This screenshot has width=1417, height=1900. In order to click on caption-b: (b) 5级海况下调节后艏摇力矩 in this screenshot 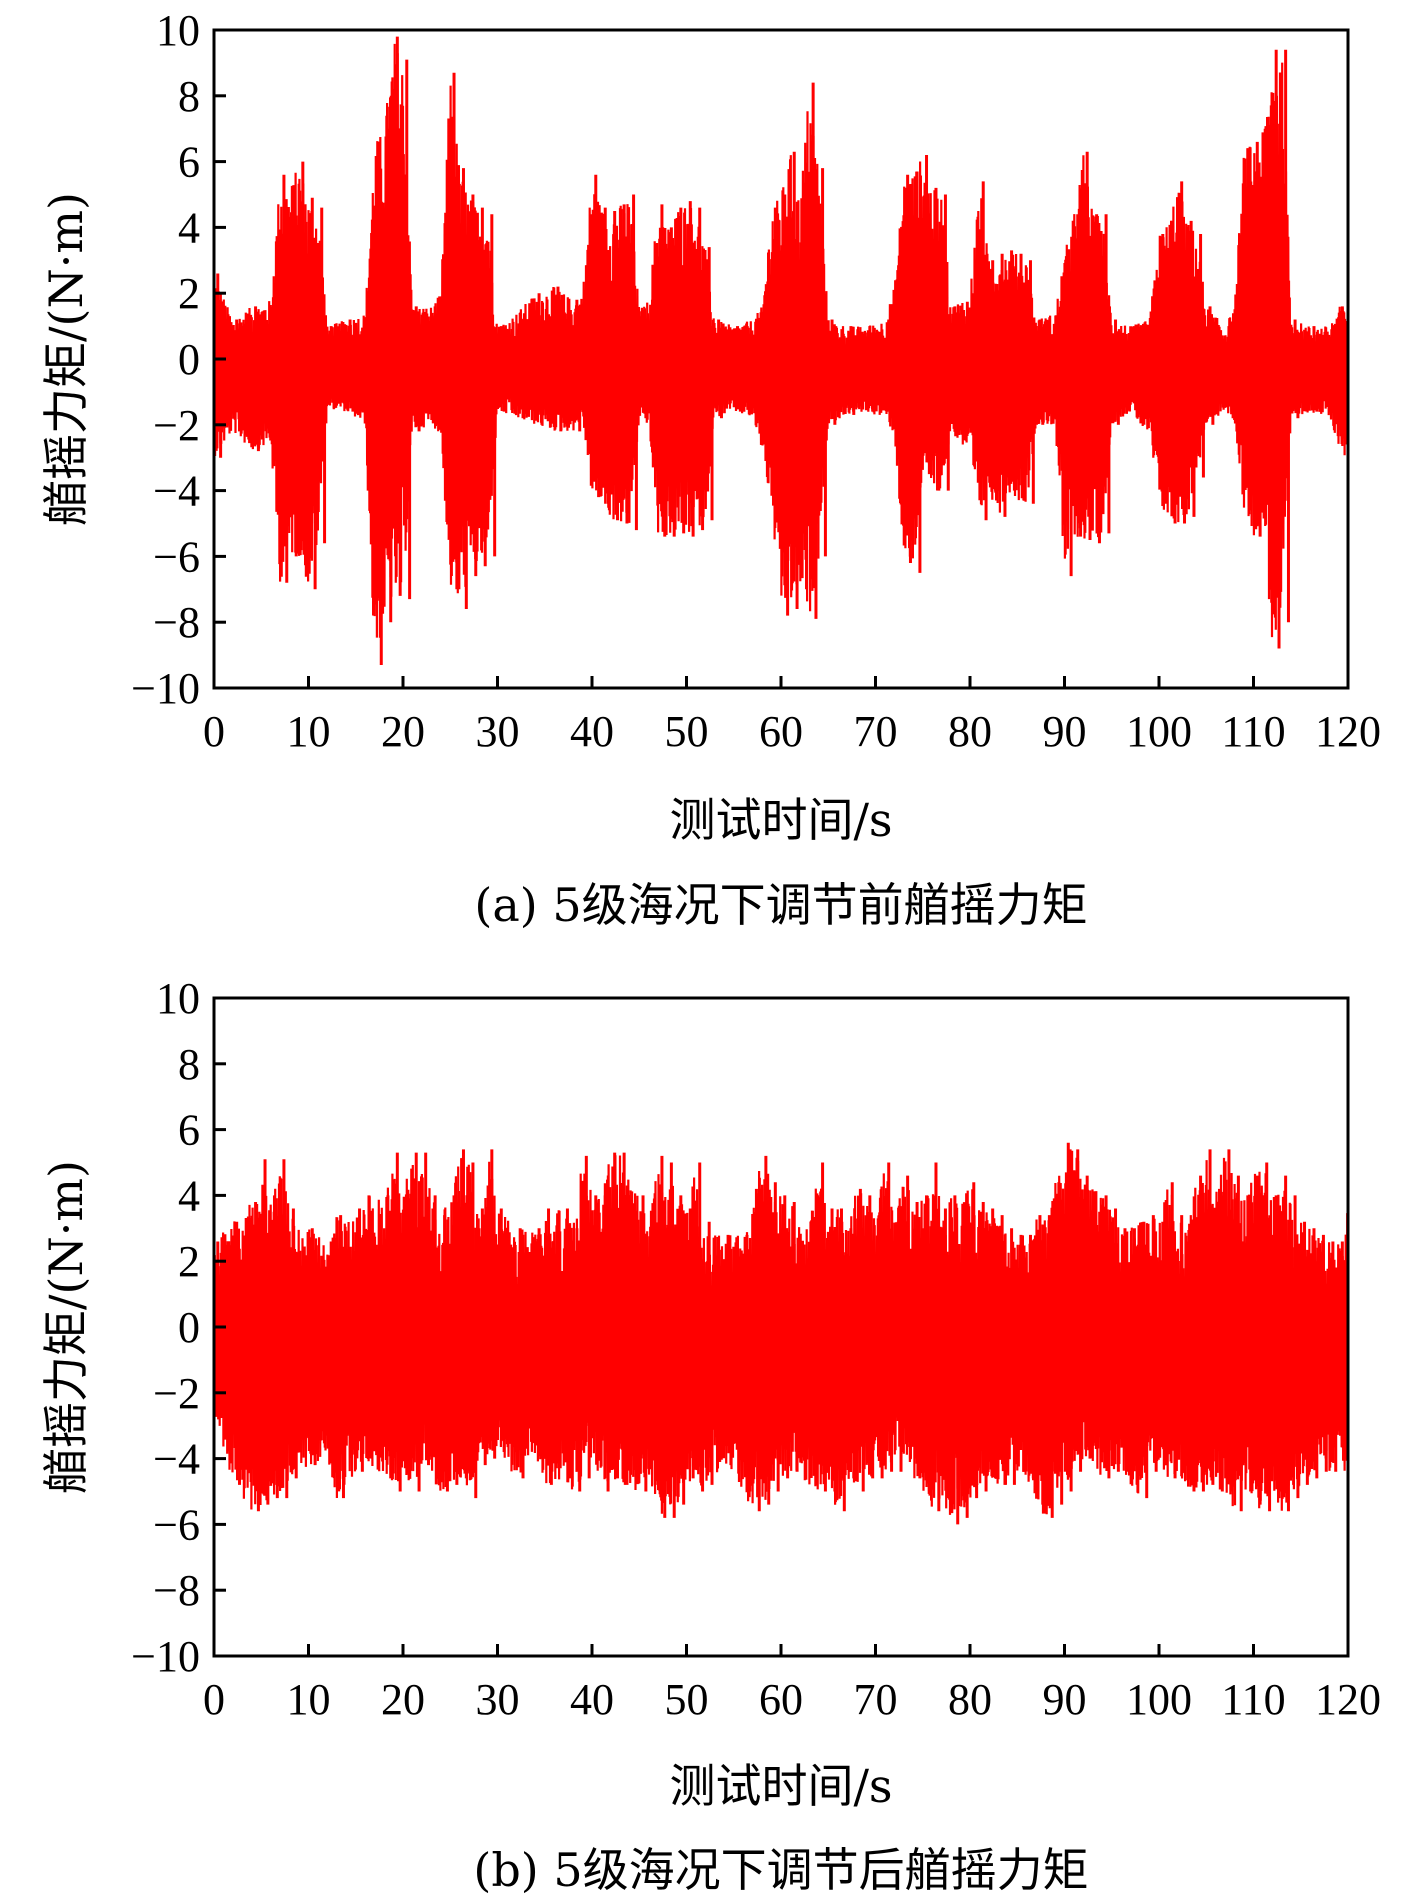, I will do `click(780, 1870)`.